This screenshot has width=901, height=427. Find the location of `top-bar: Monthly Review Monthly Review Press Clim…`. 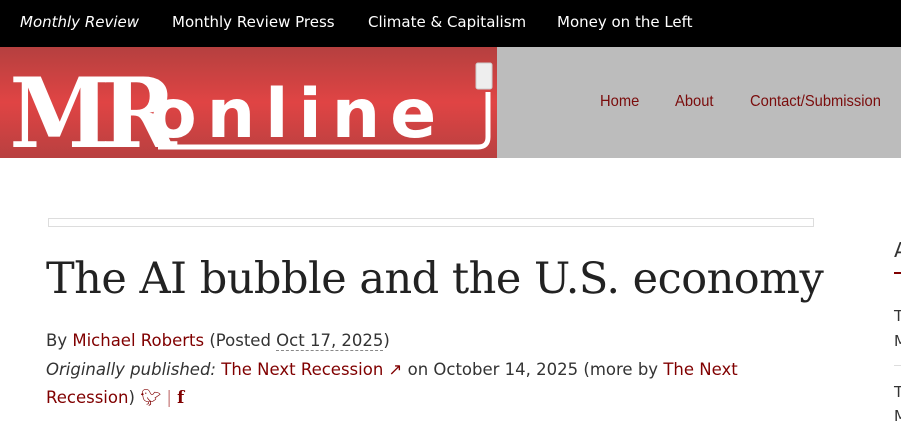

top-bar: Monthly Review Monthly Review Press Clim… is located at coordinates (450, 23).